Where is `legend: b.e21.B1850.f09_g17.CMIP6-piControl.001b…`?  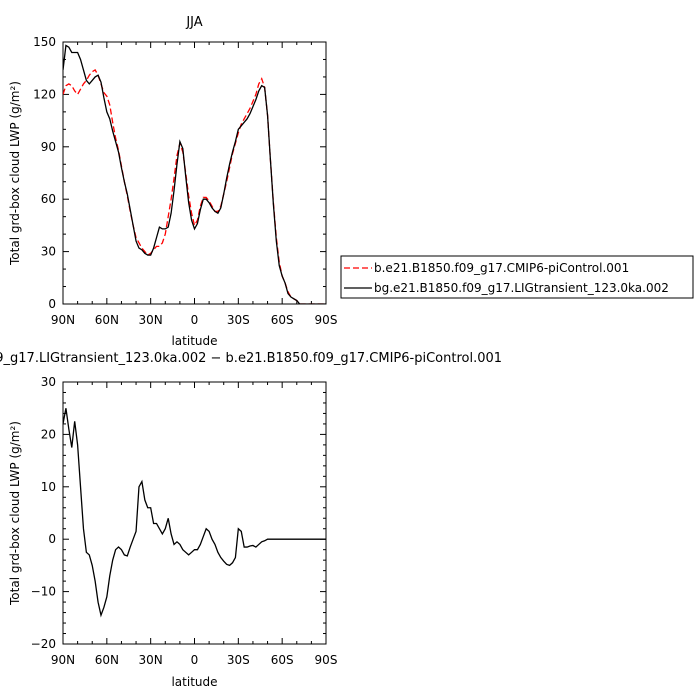 legend: b.e21.B1850.f09_g17.CMIP6-piControl.001b… is located at coordinates (517, 277).